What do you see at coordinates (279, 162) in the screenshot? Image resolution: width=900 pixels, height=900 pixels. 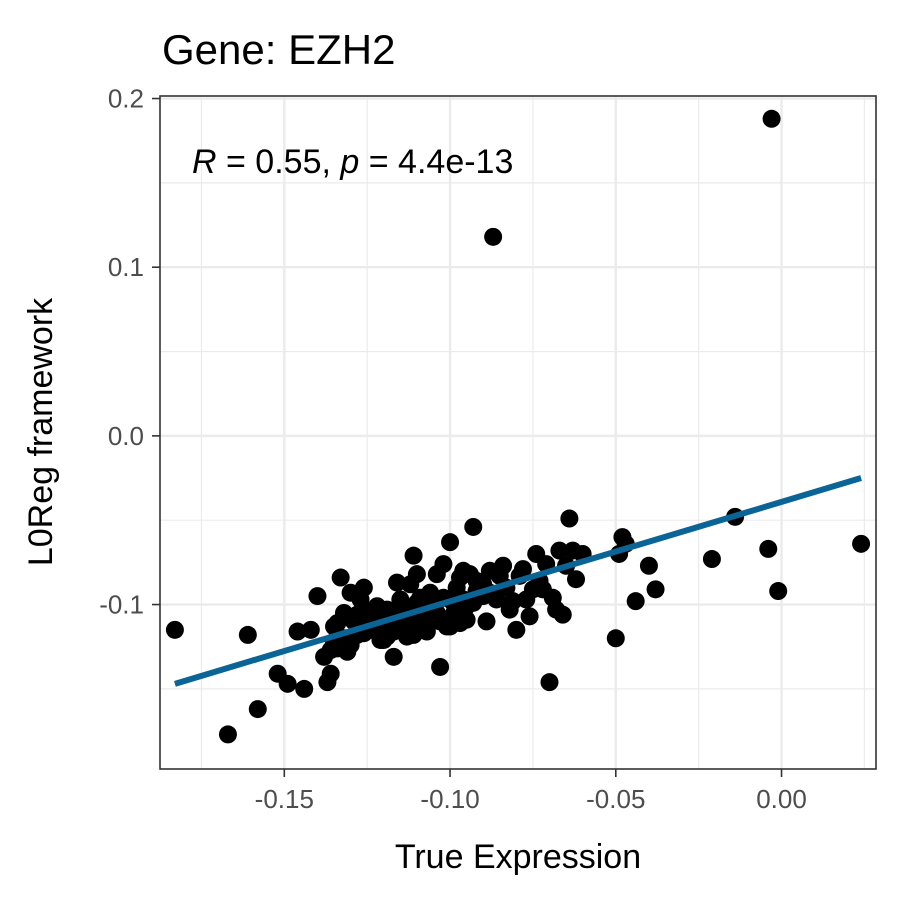 I see `r-value: = 0.55,` at bounding box center [279, 162].